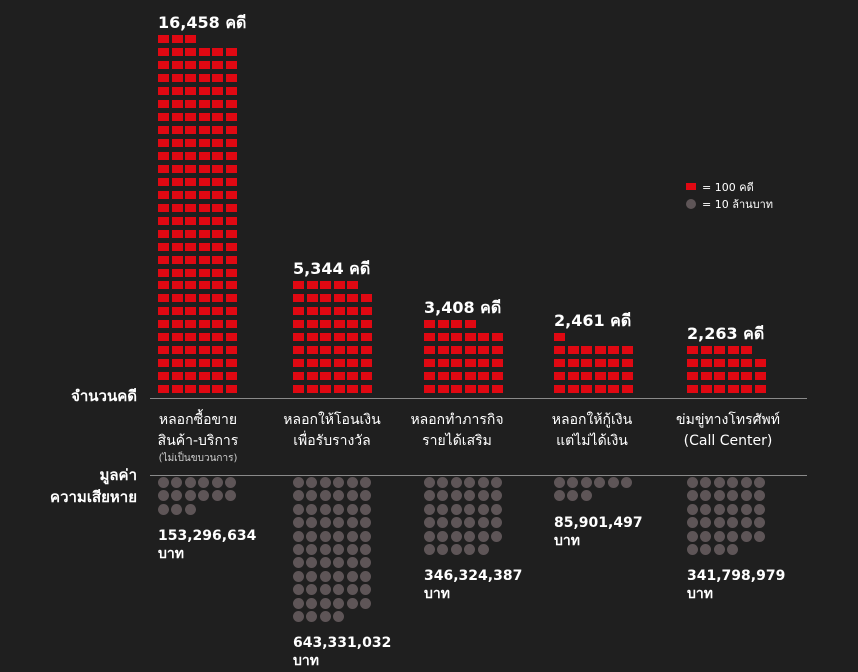  Describe the element at coordinates (457, 441) in the screenshot. I see `category-line2: รายได้เสริม` at that location.